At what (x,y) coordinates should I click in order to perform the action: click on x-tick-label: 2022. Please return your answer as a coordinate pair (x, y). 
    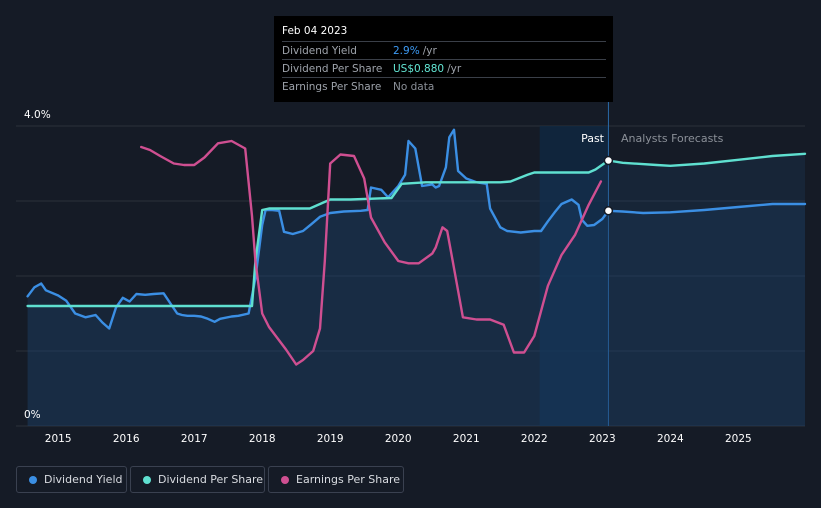
    Looking at the image, I should click on (534, 439).